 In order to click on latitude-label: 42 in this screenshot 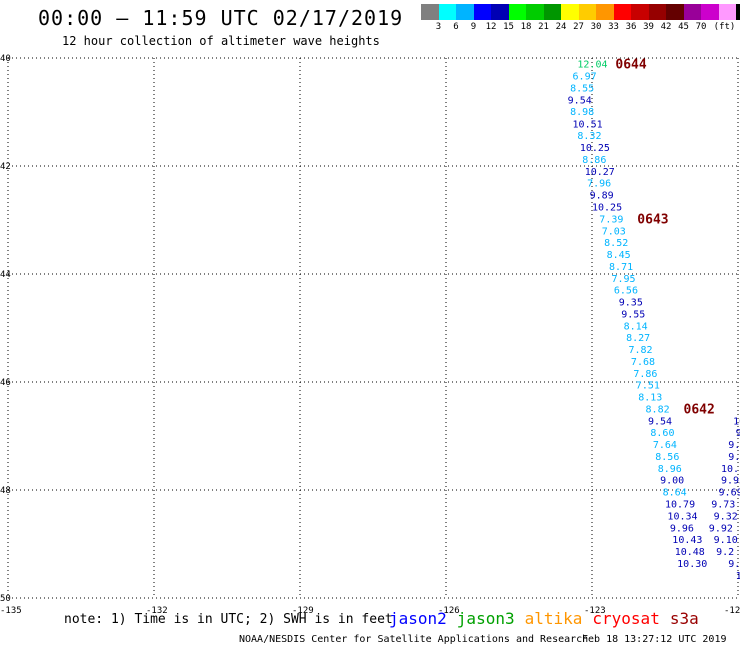, I will do `click(5, 167)`.